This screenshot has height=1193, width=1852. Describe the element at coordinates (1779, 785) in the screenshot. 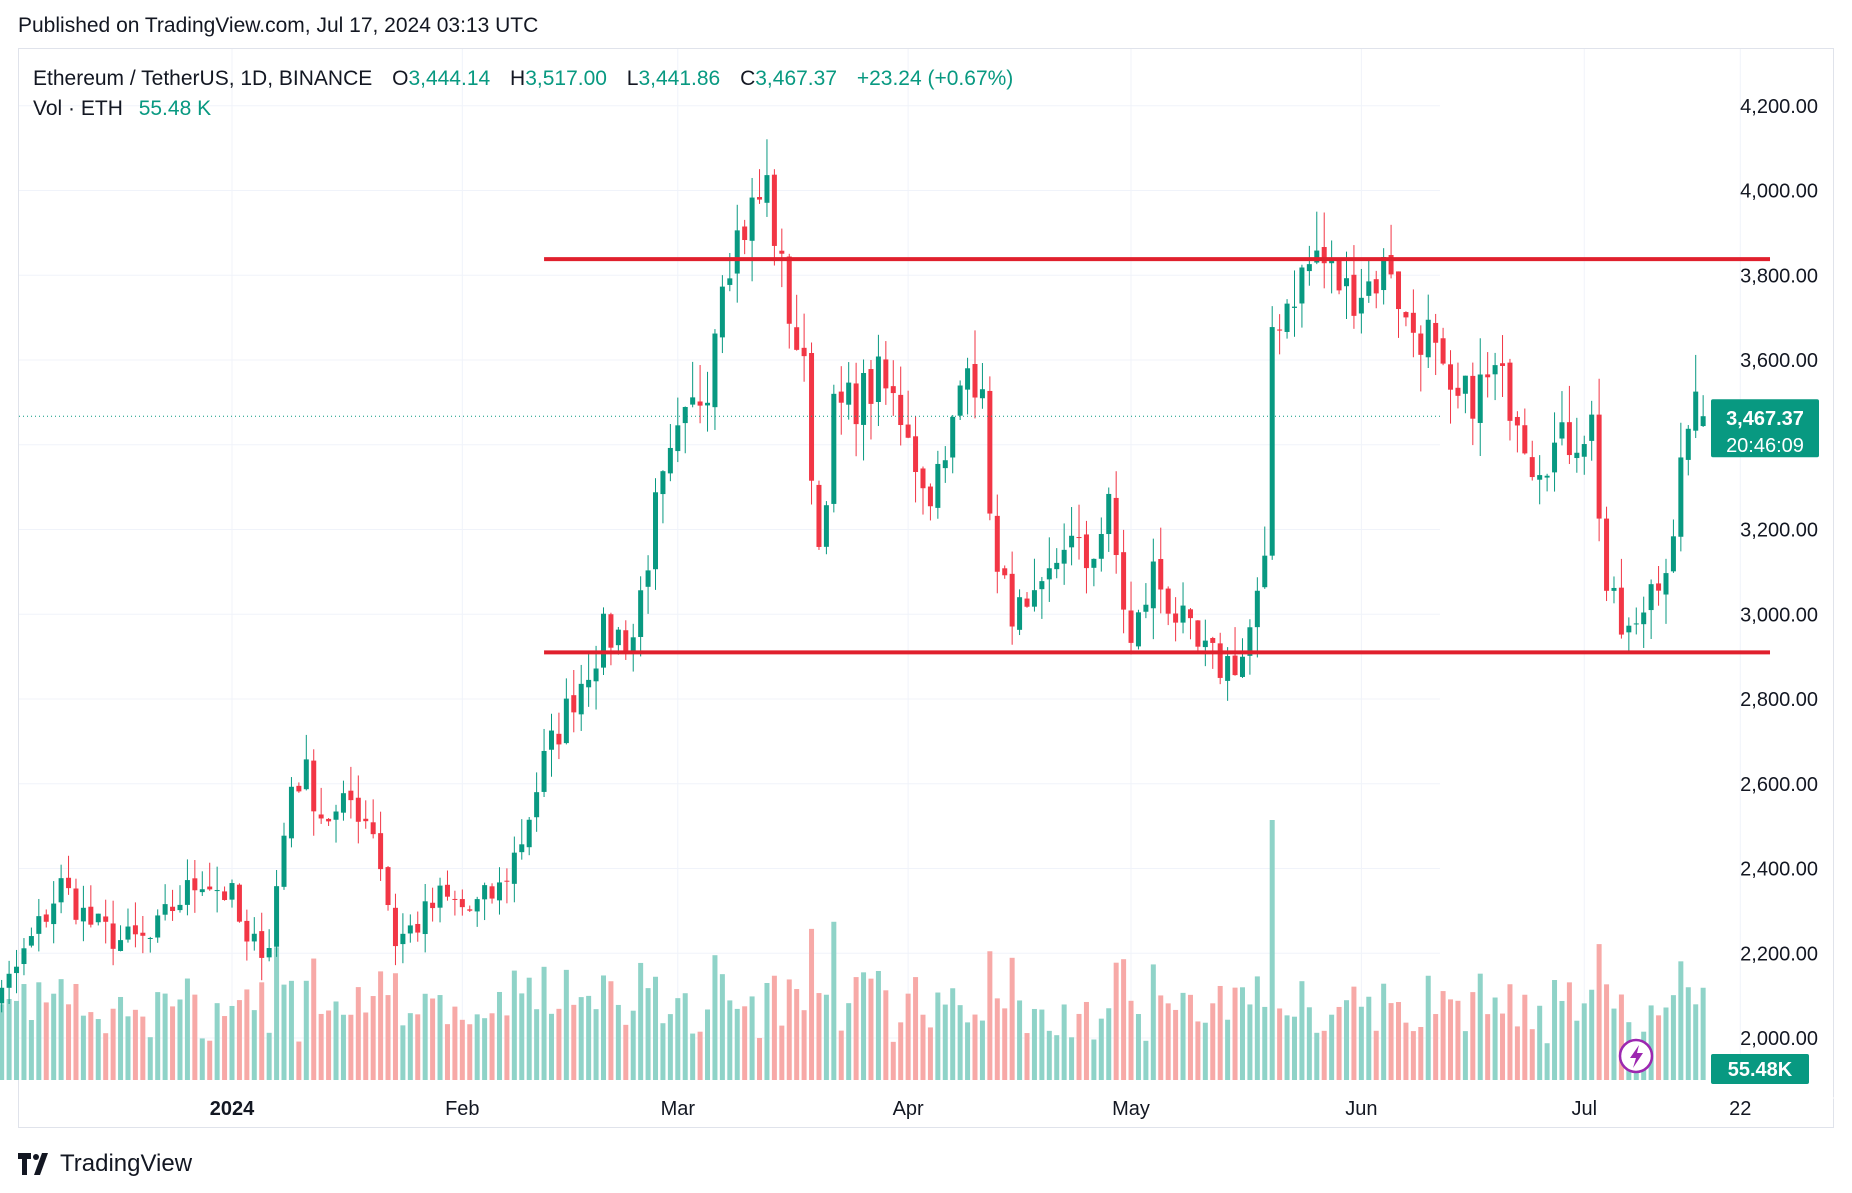

I see `price-tick-label: 2,600.00` at that location.